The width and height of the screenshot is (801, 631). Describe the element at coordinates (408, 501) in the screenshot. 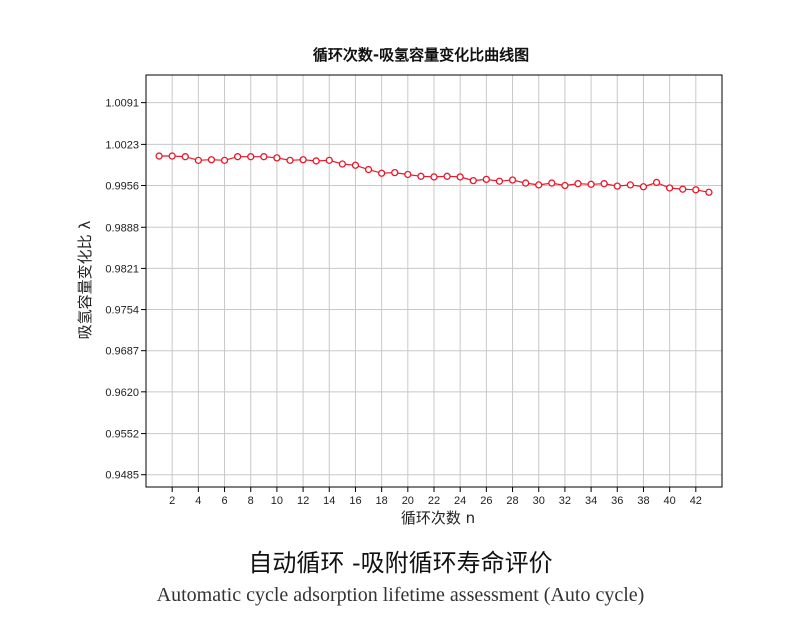

I see `x-tick-label: 20` at that location.